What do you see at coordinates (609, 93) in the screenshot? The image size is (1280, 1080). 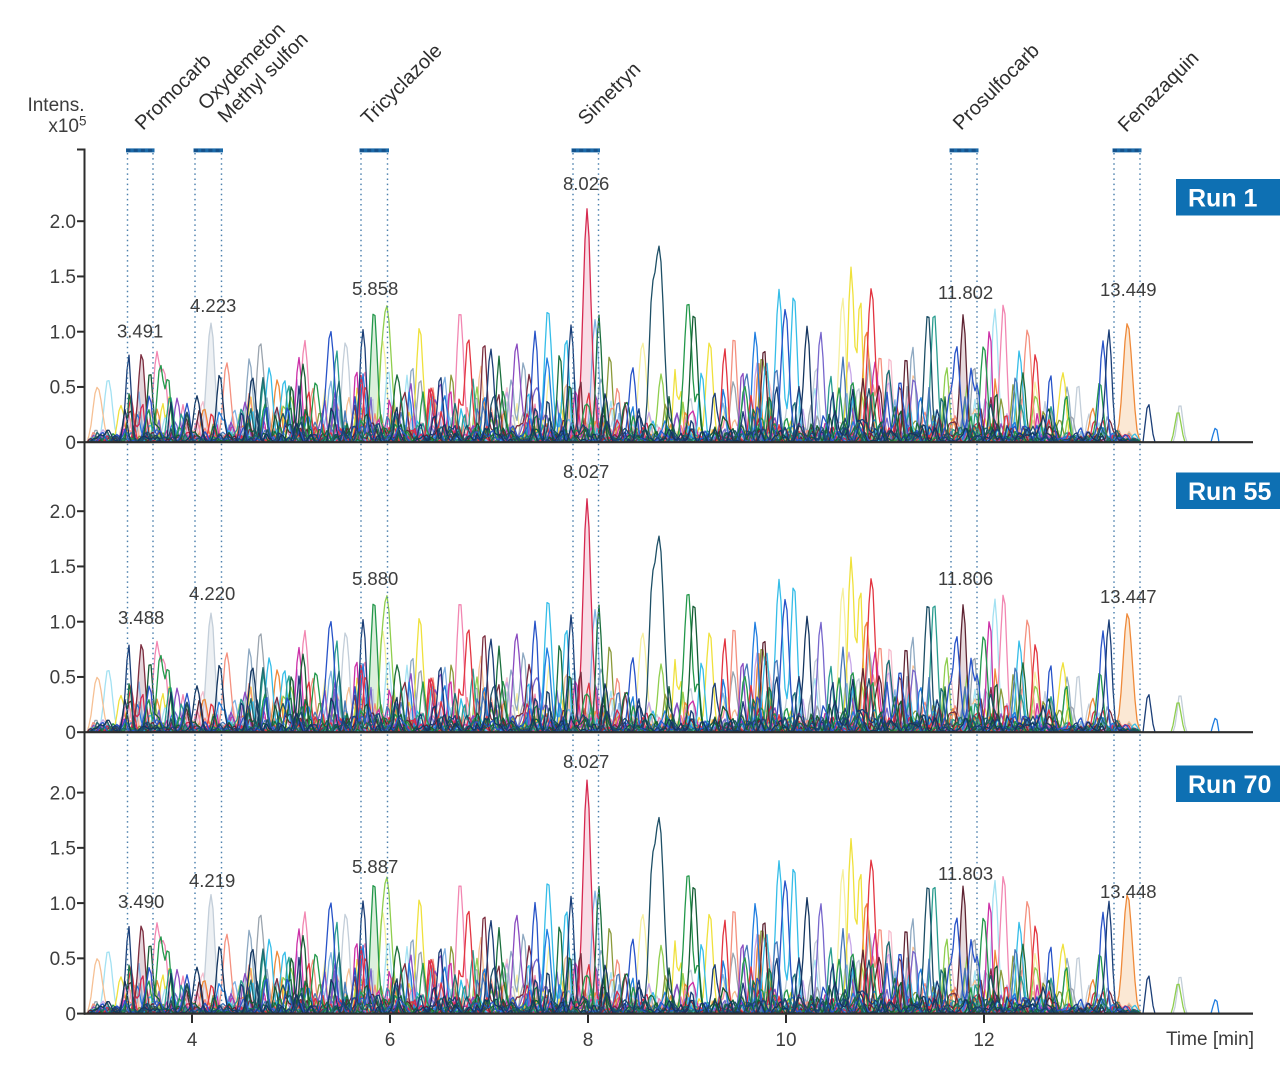 I see `svg-text: Simetryn` at bounding box center [609, 93].